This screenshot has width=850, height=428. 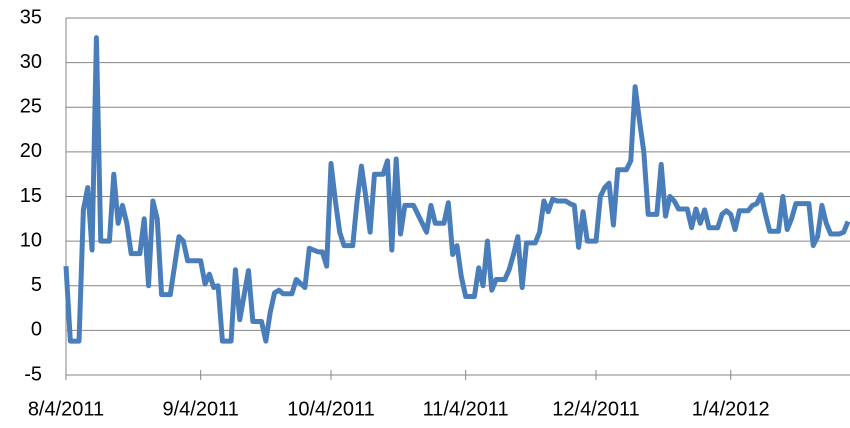 I want to click on x-tick-label: 11/4/2011, so click(x=466, y=409).